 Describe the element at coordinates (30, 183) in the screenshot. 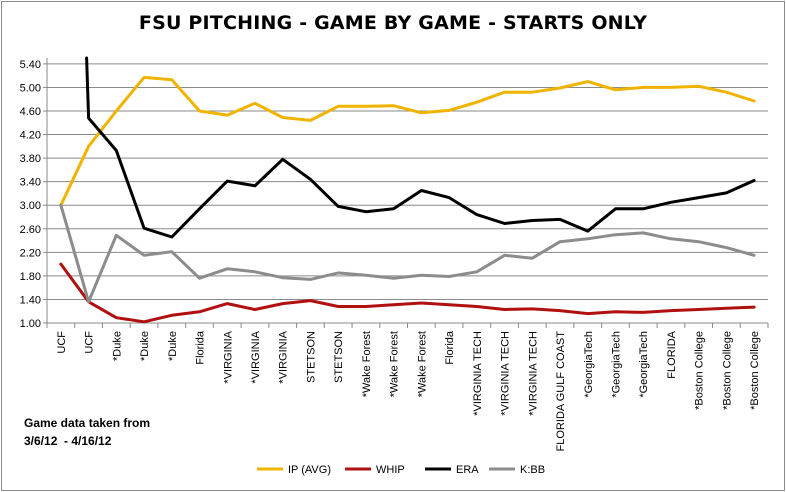

I see `y-tick-label: 3.40` at that location.